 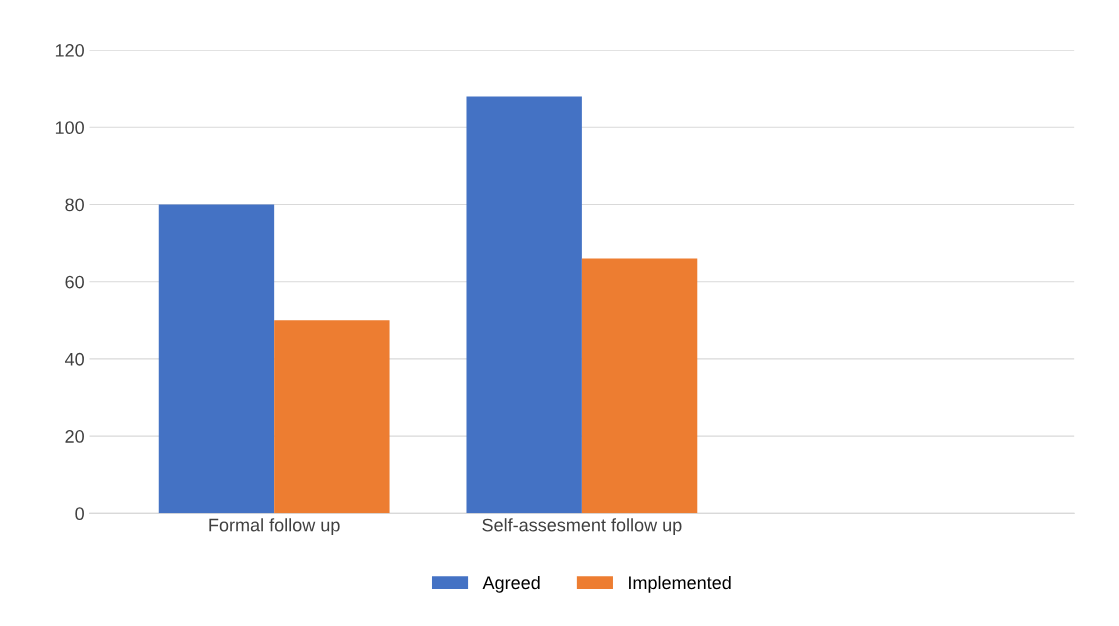 What do you see at coordinates (69, 128) in the screenshot?
I see `y-tick-label: 100` at bounding box center [69, 128].